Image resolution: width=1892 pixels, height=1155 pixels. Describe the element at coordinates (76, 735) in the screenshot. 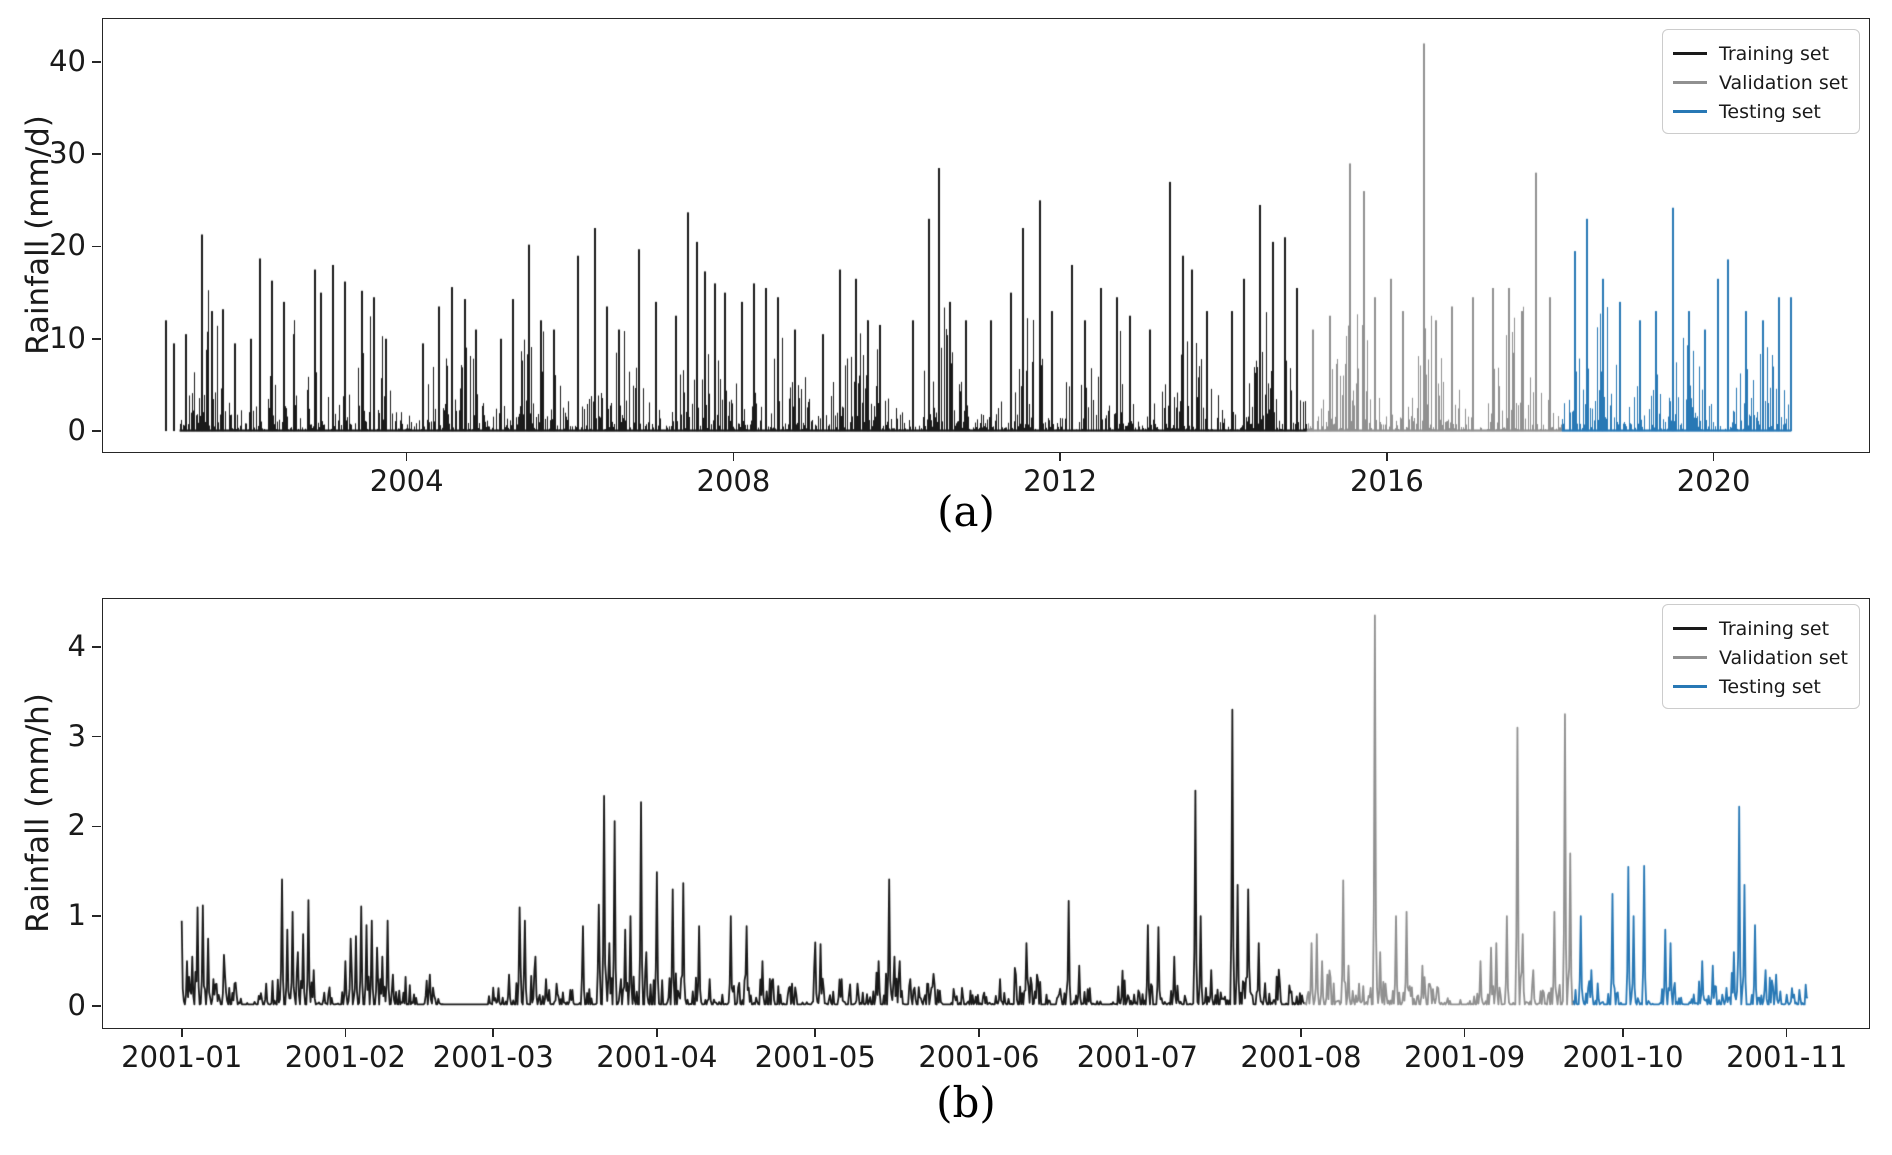

I see `y-tick-label: 3` at that location.